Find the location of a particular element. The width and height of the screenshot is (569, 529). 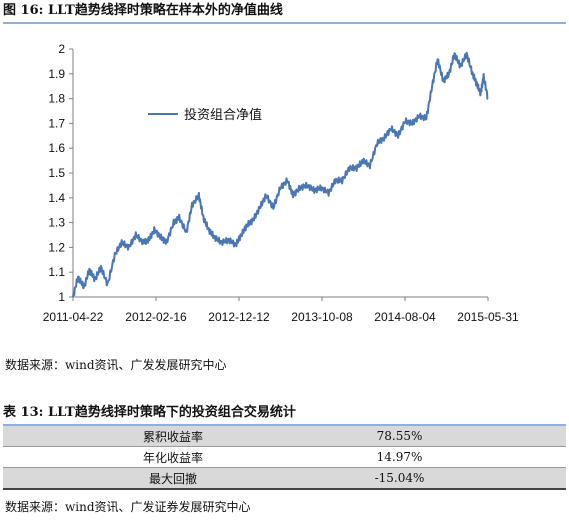

x-tick-label: 2013-10-08 is located at coordinates (322, 317).